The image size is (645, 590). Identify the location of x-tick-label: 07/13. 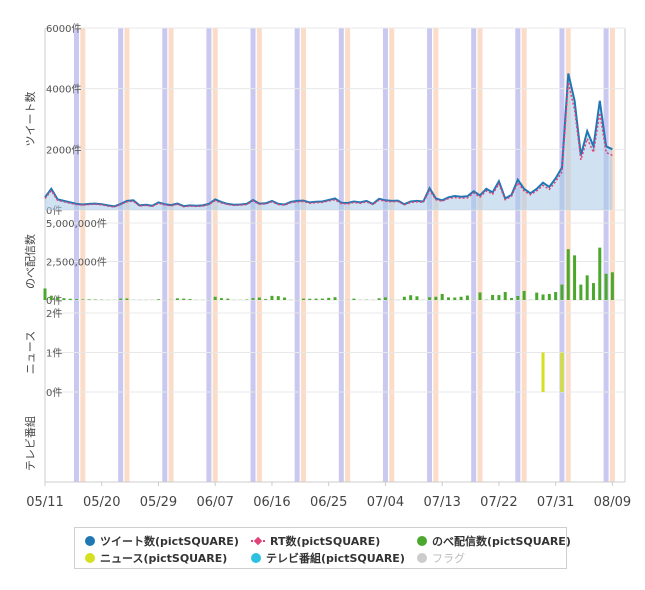
(441, 502).